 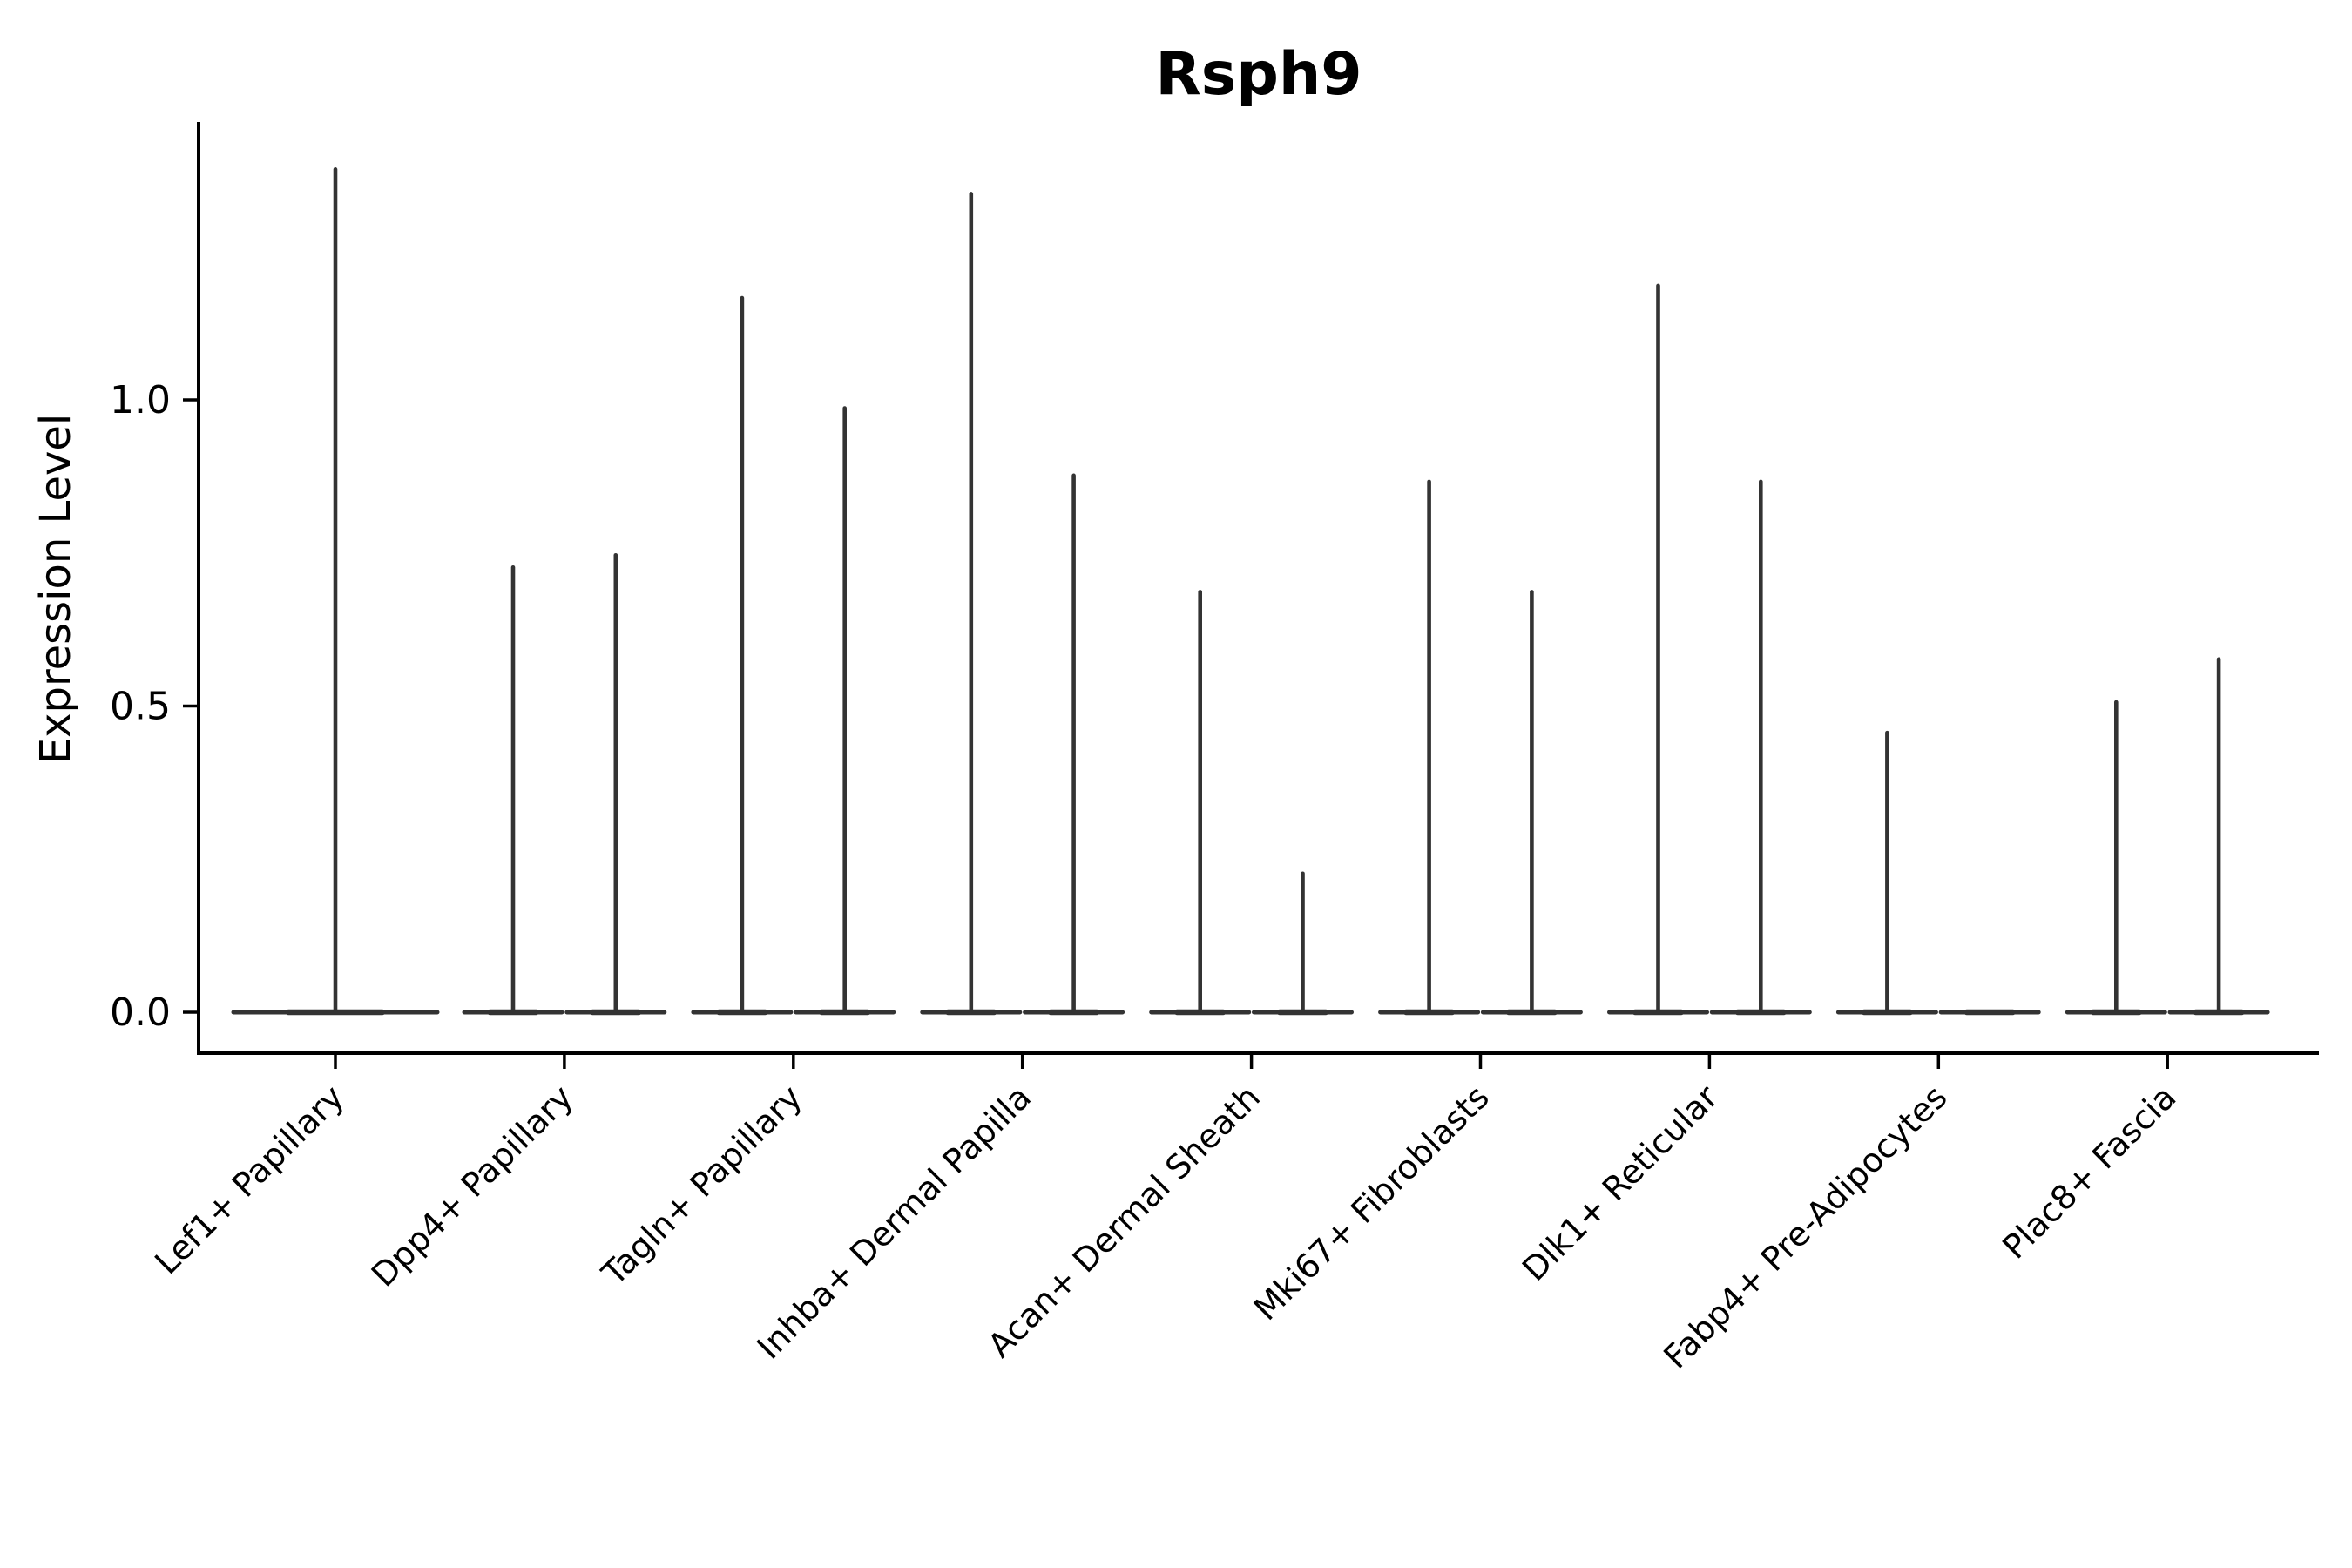 I want to click on x-tick-label: Dpp4+ Papillary, so click(x=472, y=1186).